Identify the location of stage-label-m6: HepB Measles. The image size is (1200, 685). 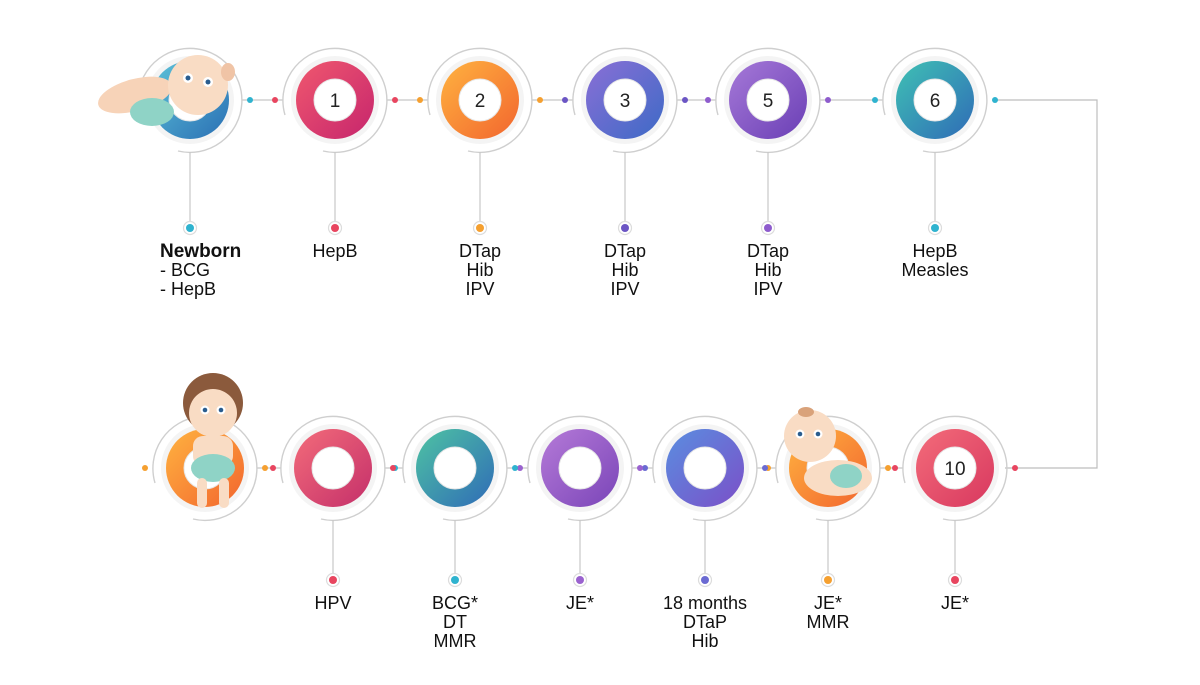
(935, 261).